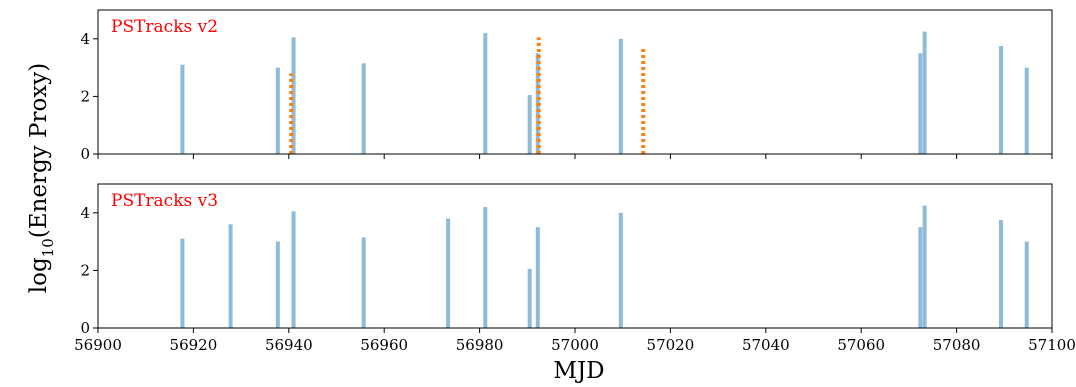  What do you see at coordinates (194, 345) in the screenshot?
I see `x-tick-label: 56920` at bounding box center [194, 345].